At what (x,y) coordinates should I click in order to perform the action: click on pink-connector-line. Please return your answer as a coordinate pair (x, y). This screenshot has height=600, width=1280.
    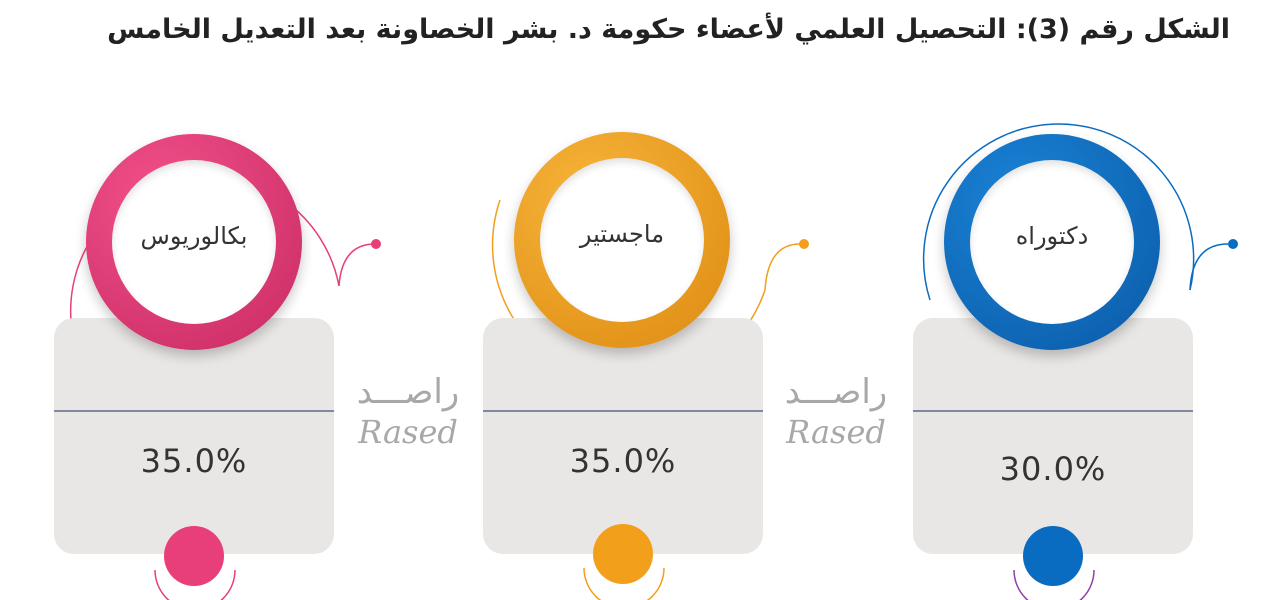
    Looking at the image, I should click on (357, 265).